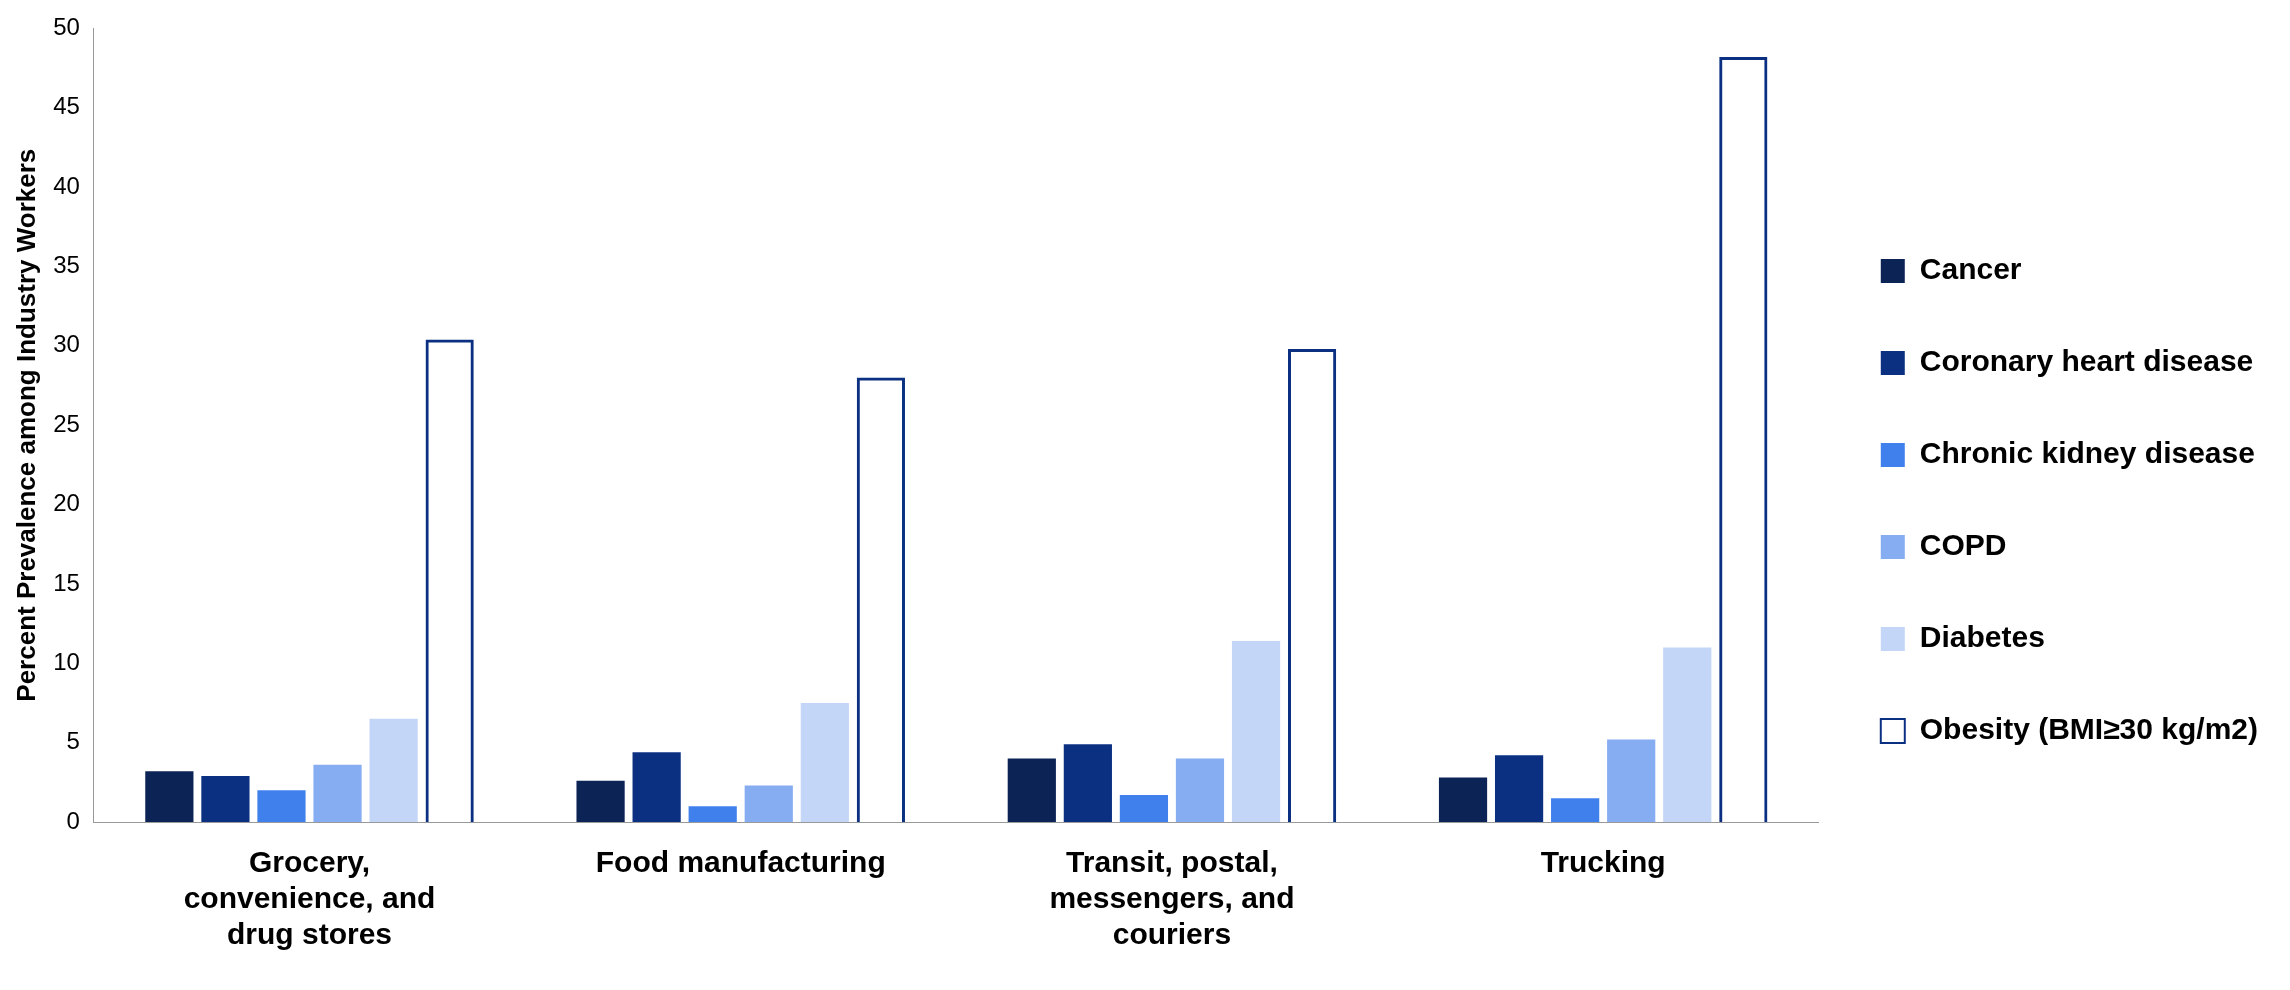 This screenshot has height=990, width=2290. Describe the element at coordinates (73, 820) in the screenshot. I see `y-tick-label: 0` at that location.